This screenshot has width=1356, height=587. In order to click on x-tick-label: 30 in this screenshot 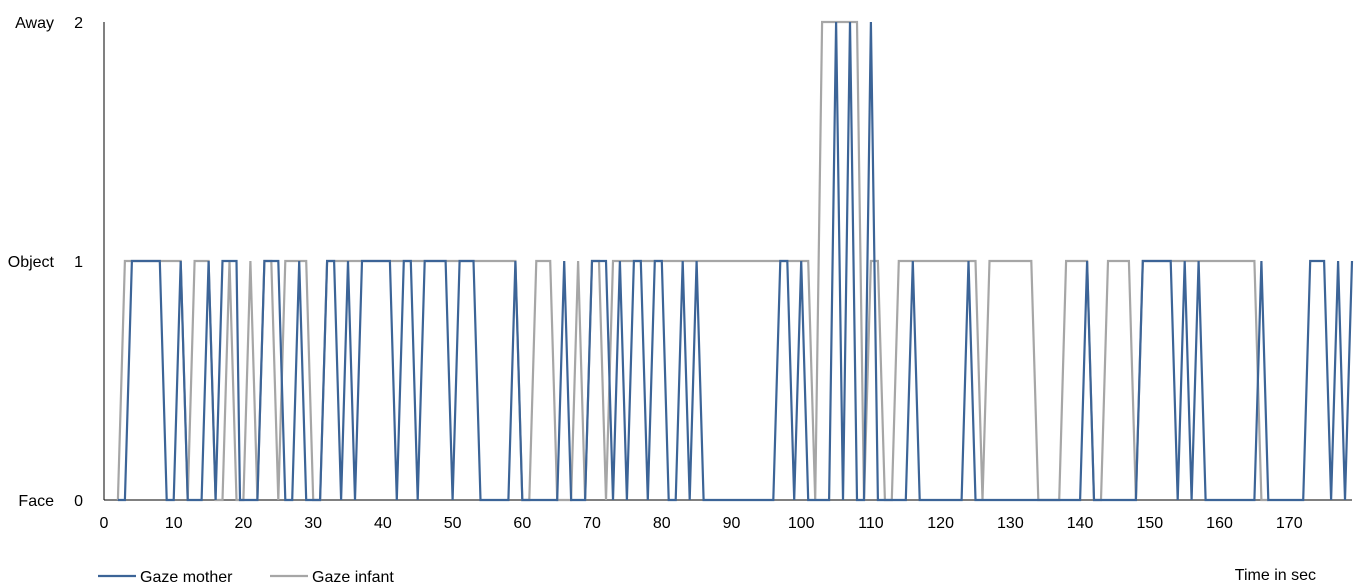, I will do `click(313, 523)`.